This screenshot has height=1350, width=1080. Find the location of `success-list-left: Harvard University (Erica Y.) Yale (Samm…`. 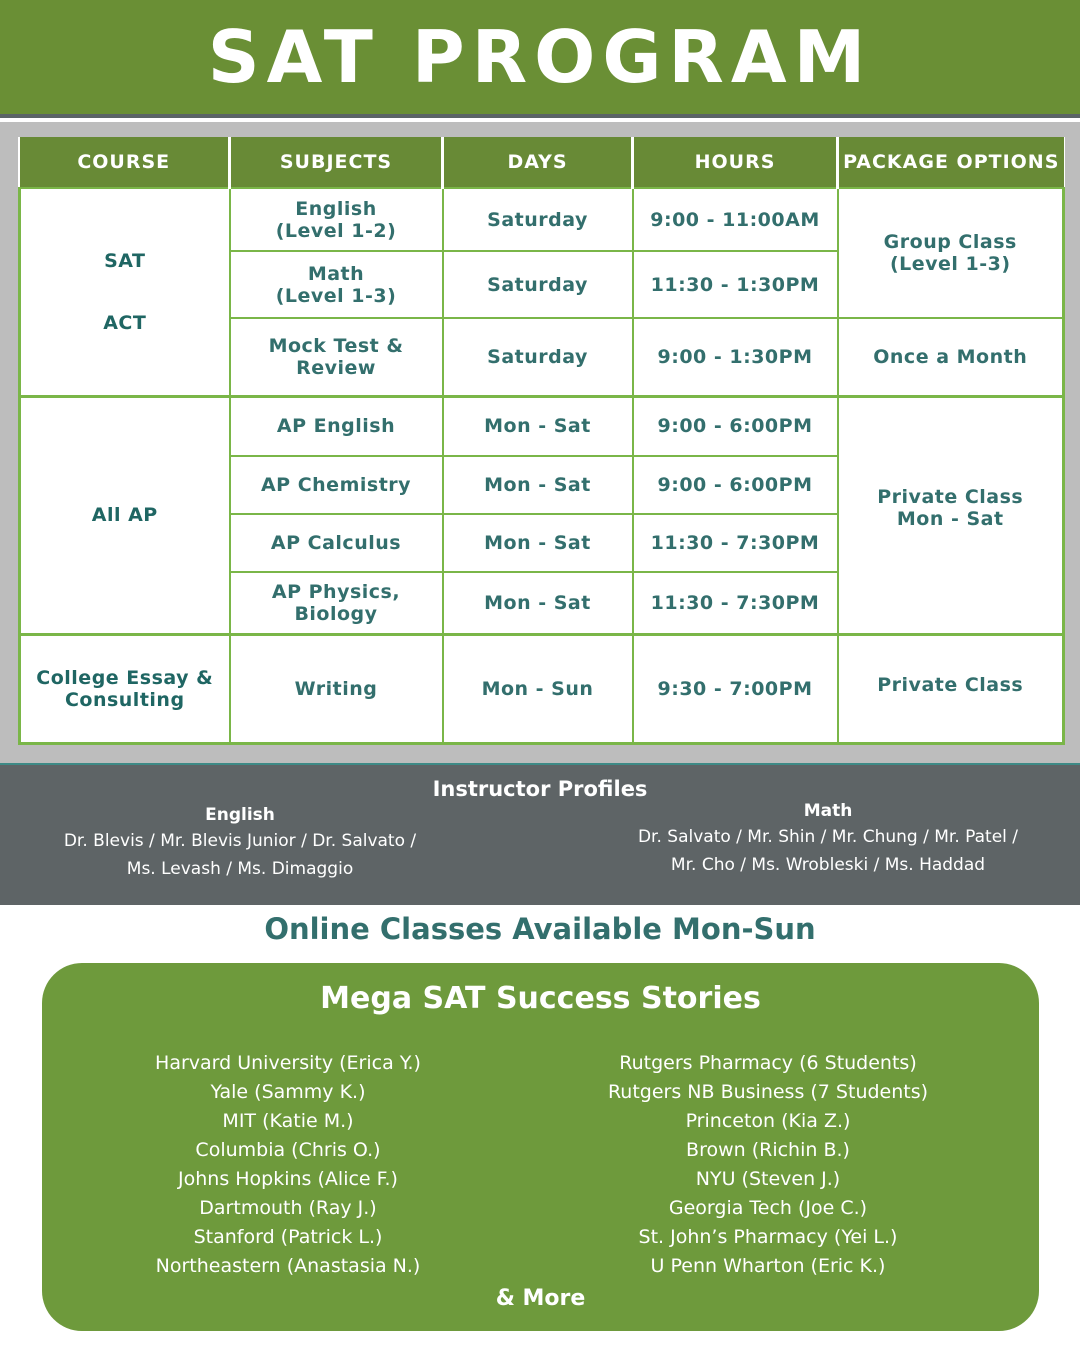

success-list-left: Harvard University (Erica Y.) Yale (Samm… is located at coordinates (288, 1165).